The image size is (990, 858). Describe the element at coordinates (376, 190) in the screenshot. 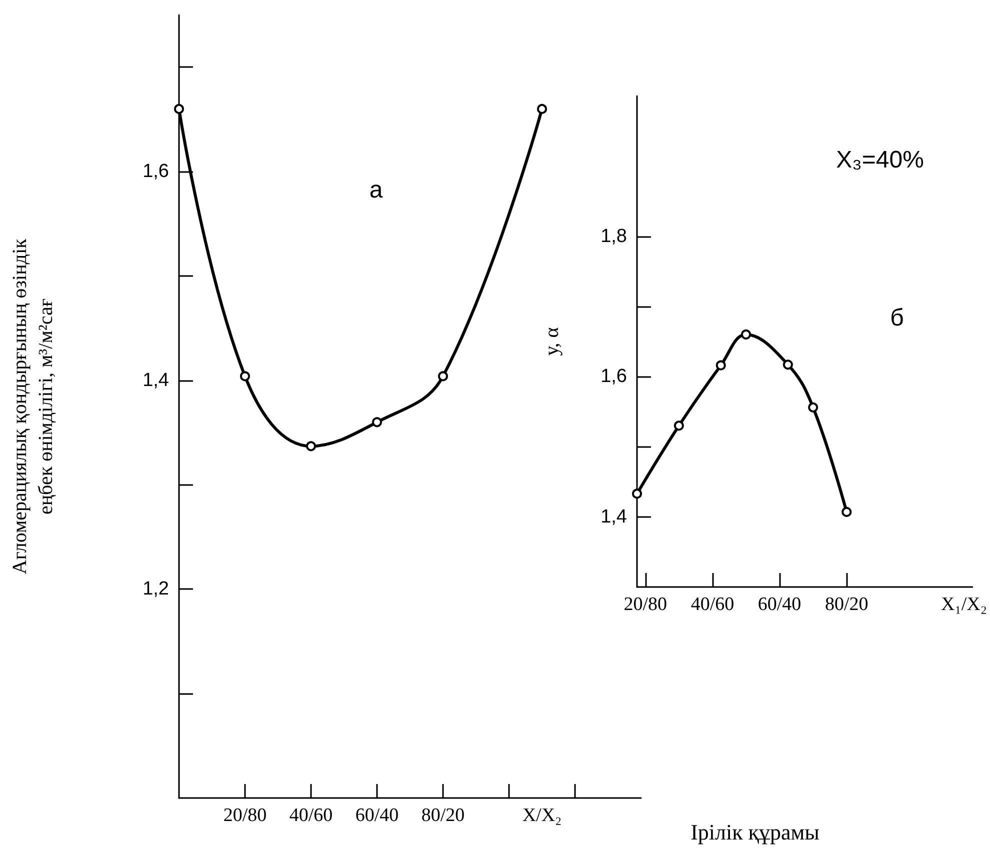

I see `annotation: а` at that location.